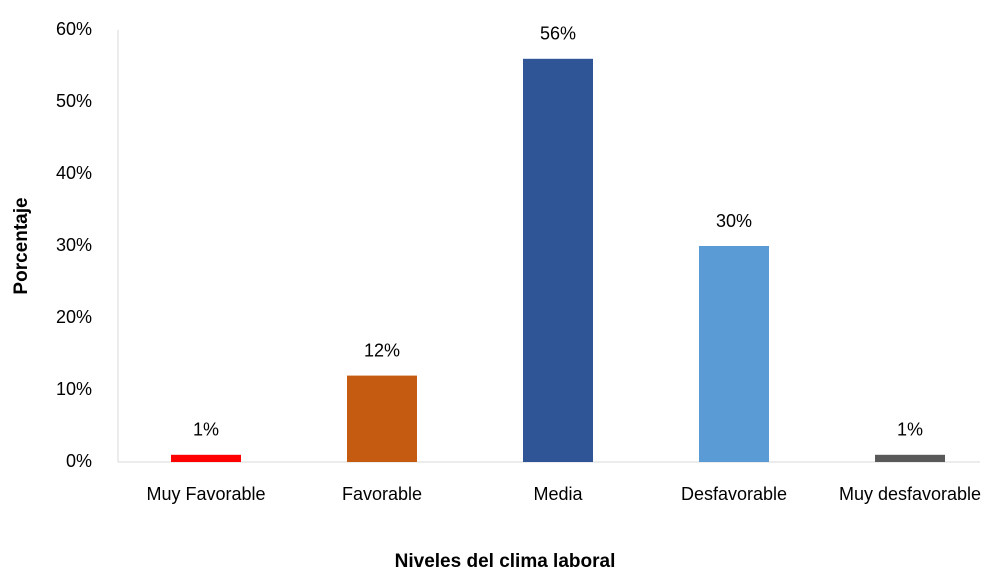 This screenshot has width=985, height=578. I want to click on x-tick-label: Media, so click(558, 494).